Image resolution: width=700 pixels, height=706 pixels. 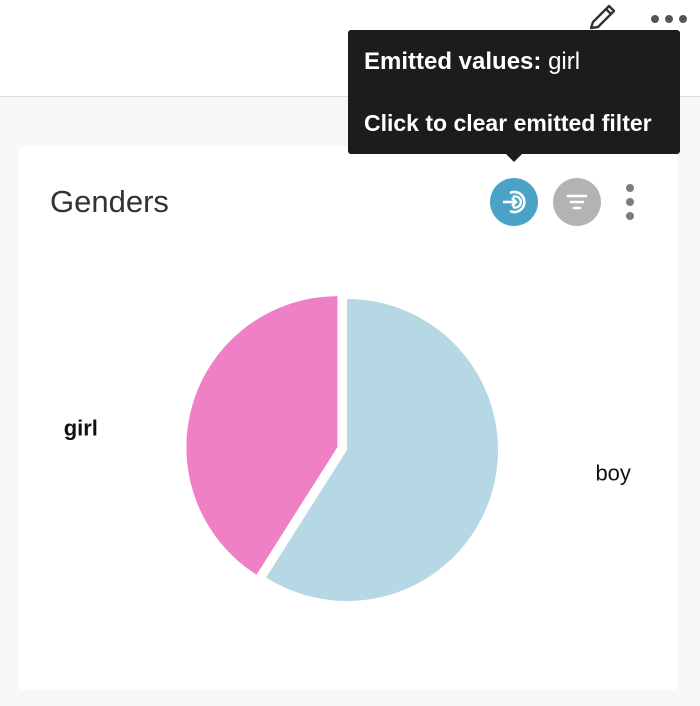 I want to click on card-menu-button, so click(x=630, y=202).